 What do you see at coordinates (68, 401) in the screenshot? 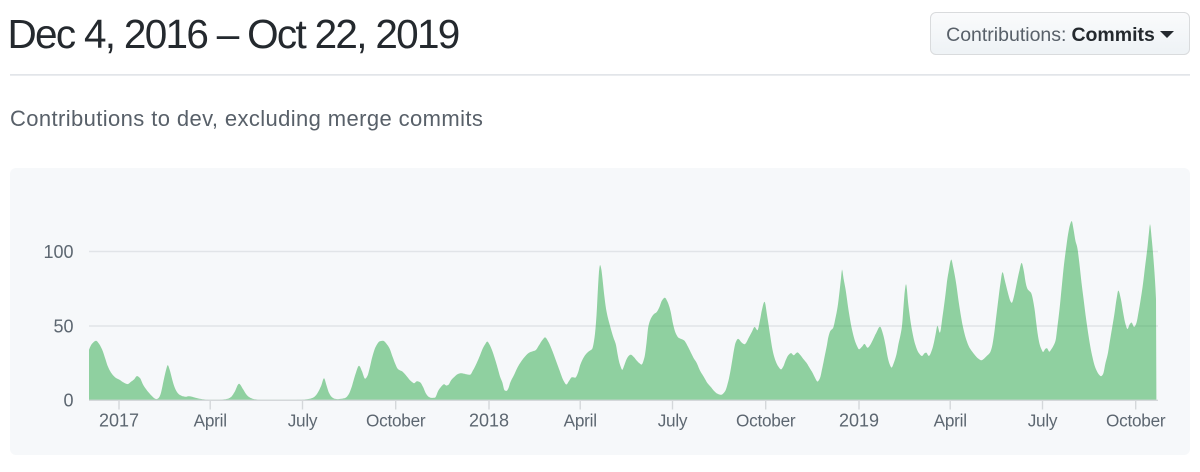
I see `svg-text: 0` at bounding box center [68, 401].